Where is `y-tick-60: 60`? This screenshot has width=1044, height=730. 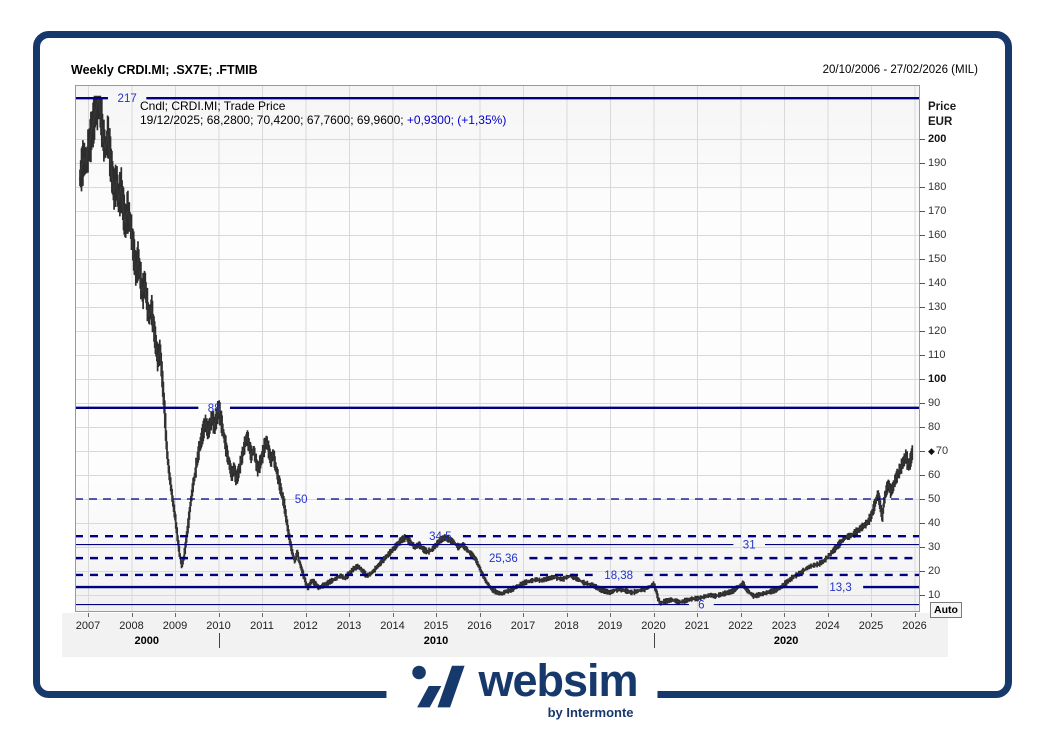 y-tick-60: 60 is located at coordinates (930, 475).